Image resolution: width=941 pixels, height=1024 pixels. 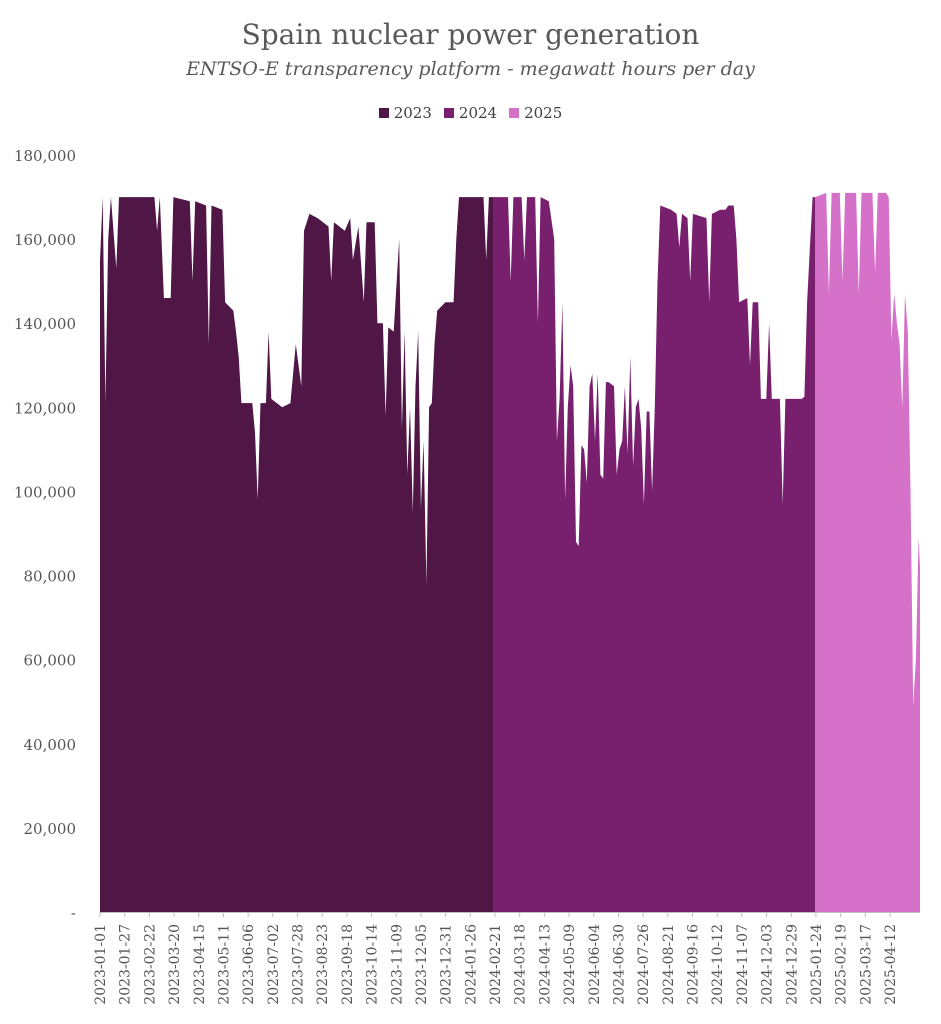 What do you see at coordinates (224, 964) in the screenshot?
I see `x-tick-label: 2023-05-11` at bounding box center [224, 964].